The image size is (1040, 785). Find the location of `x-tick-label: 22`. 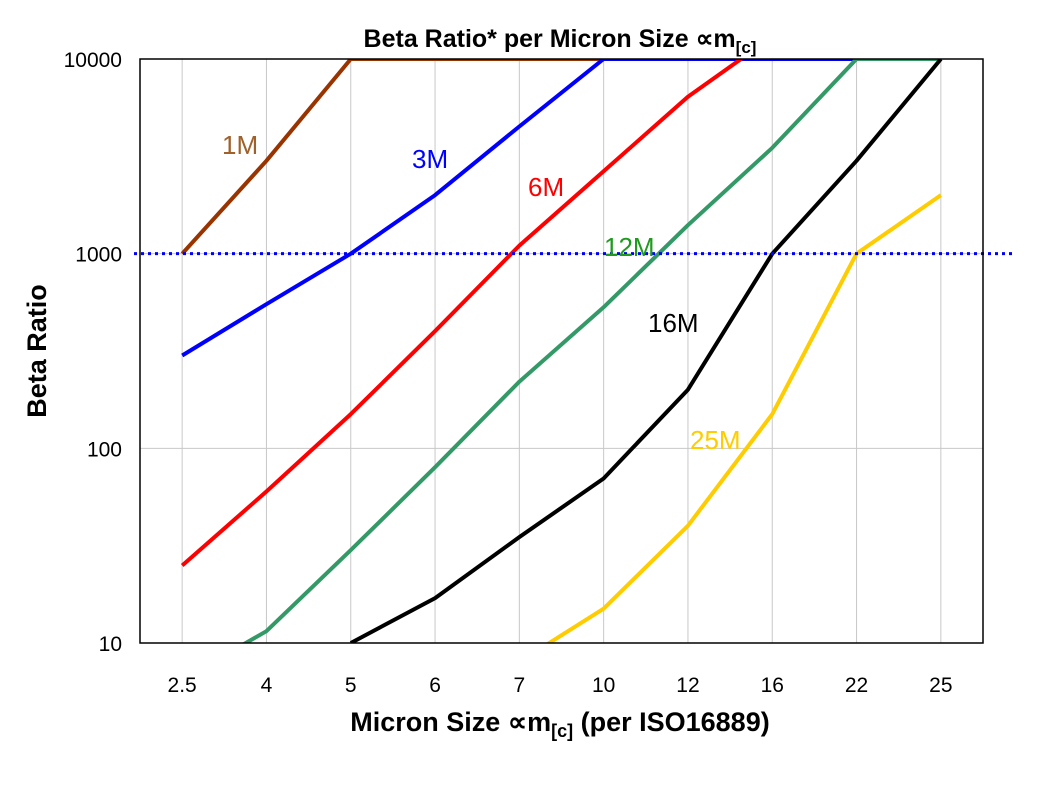

x-tick-label: 22 is located at coordinates (856, 685).